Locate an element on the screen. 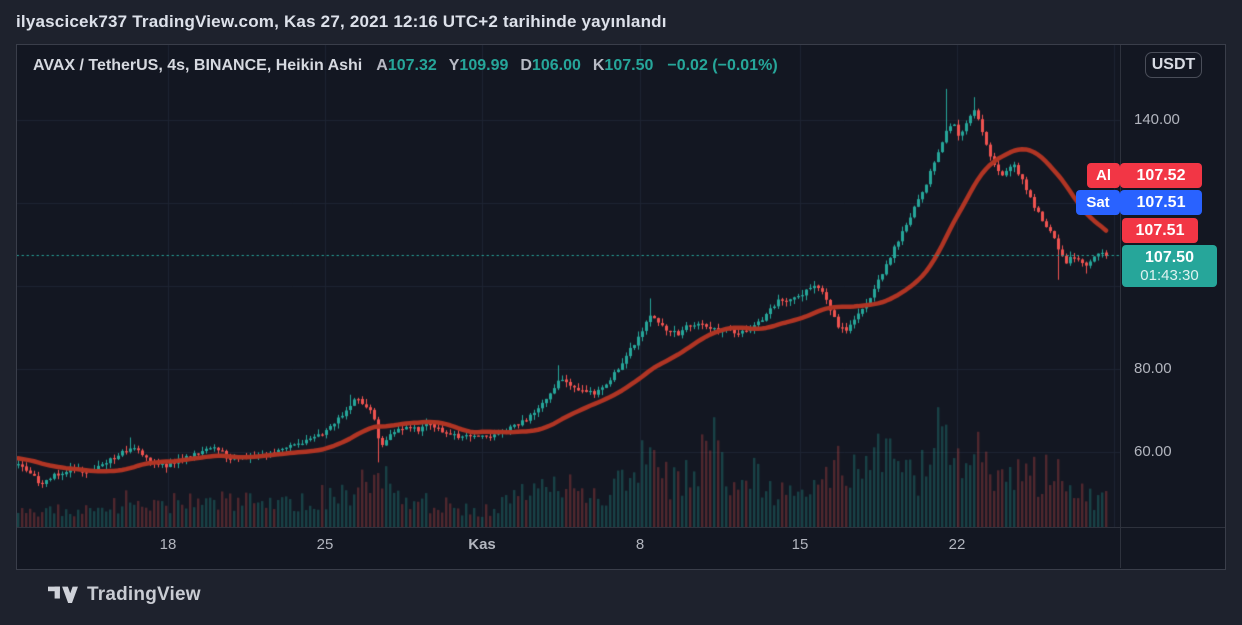 This screenshot has height=625, width=1242. price-tick-label: 140.00 is located at coordinates (1157, 119).